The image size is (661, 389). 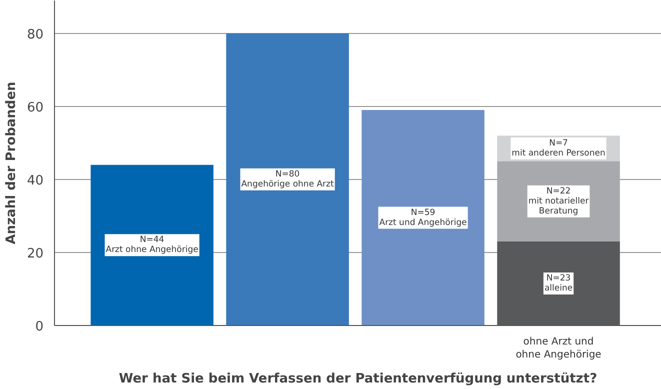 What do you see at coordinates (559, 148) in the screenshot?
I see `data-label: N=7 mit anderen Personen` at bounding box center [559, 148].